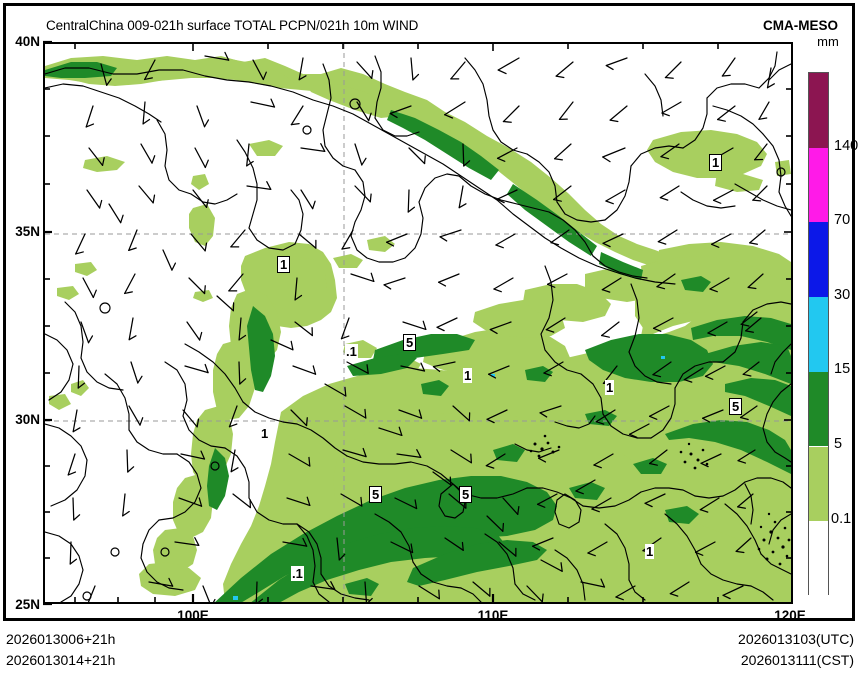 Image resolution: width=860 pixels, height=674 pixels. What do you see at coordinates (493, 615) in the screenshot?
I see `x-tick-110e: 110E` at bounding box center [493, 615].